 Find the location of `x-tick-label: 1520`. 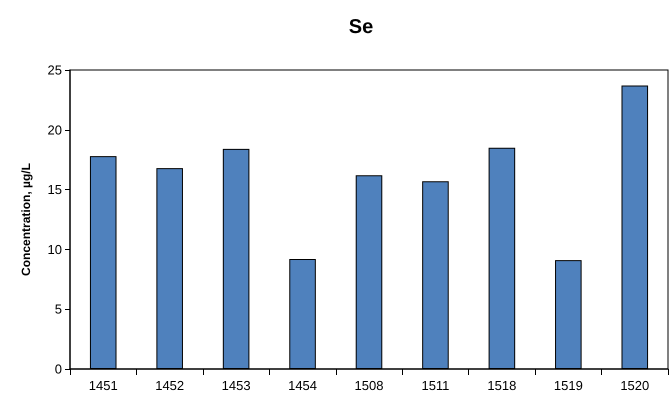

x-tick-label: 1520 is located at coordinates (635, 385).